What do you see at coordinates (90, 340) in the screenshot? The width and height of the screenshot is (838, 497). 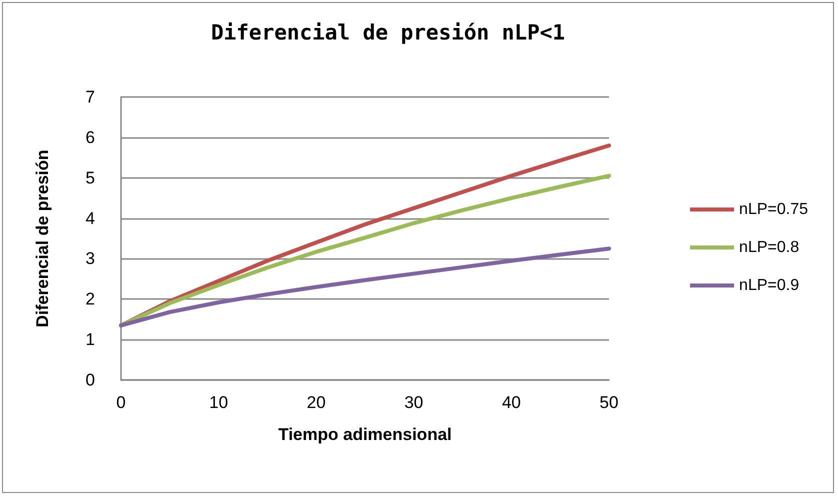 I see `y-tick-label: 1` at bounding box center [90, 340].